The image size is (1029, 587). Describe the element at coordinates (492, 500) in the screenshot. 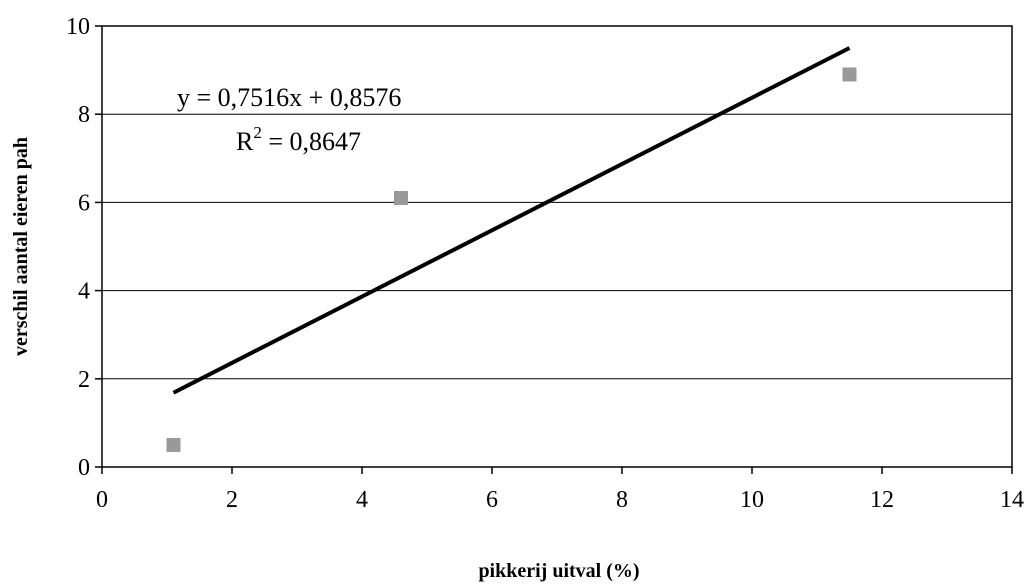

I see `x-tick-label: 6` at that location.